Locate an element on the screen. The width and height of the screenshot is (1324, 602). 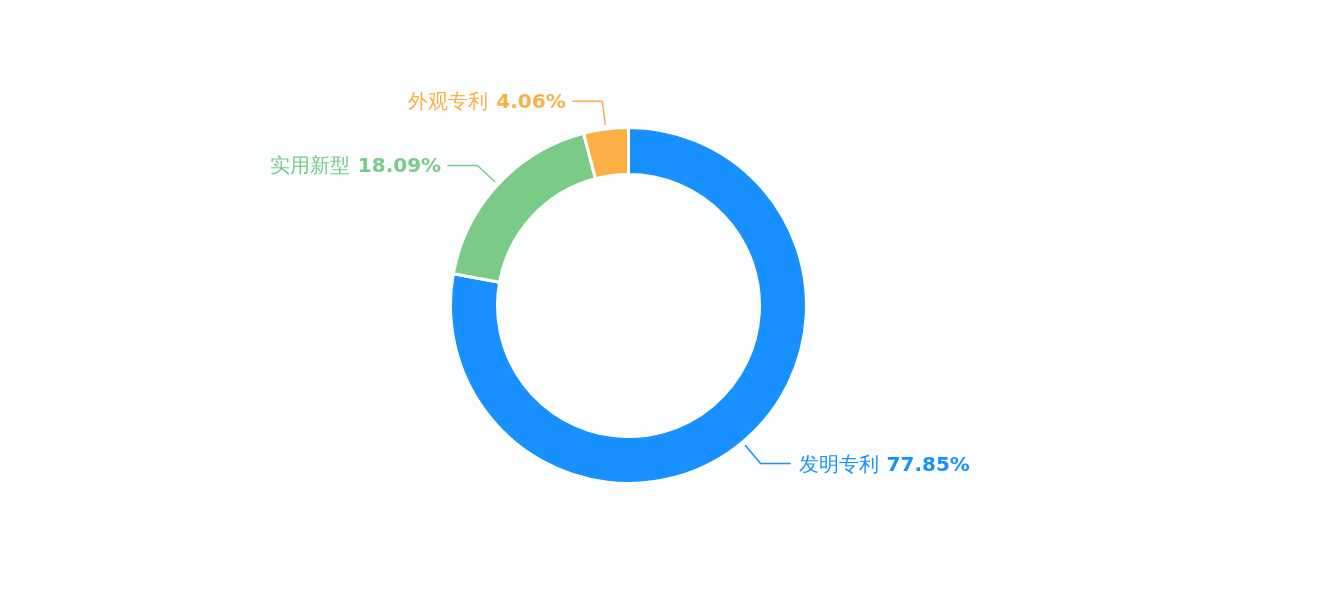
data-label: 18.09% is located at coordinates (399, 165).